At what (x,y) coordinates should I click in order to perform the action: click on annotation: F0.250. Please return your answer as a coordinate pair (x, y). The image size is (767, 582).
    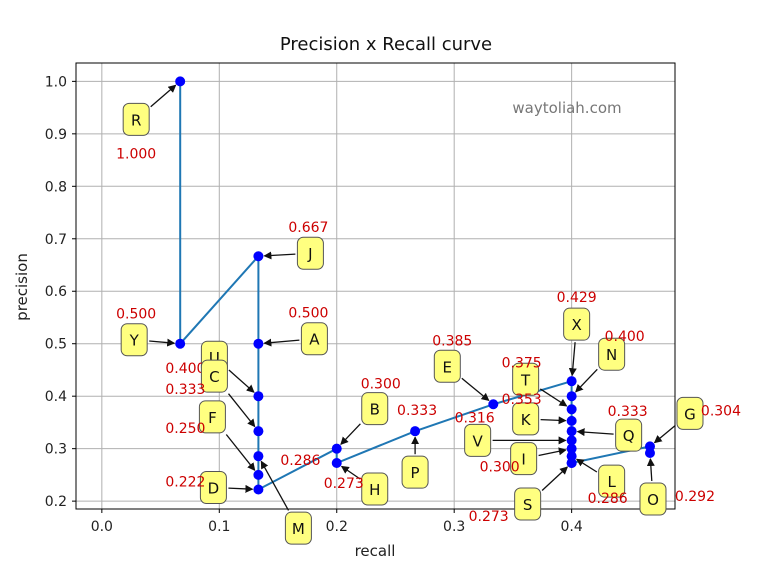
    Looking at the image, I should click on (210, 435).